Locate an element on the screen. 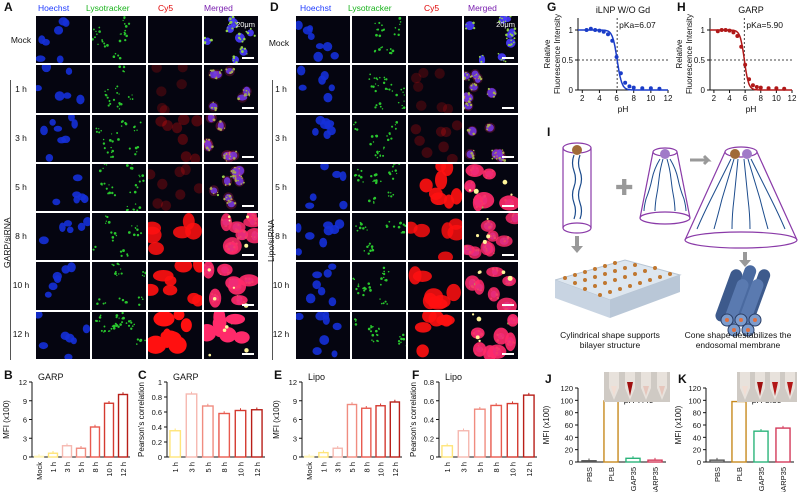  lipid-shape-schematic: ✚ is located at coordinates (676, 239).